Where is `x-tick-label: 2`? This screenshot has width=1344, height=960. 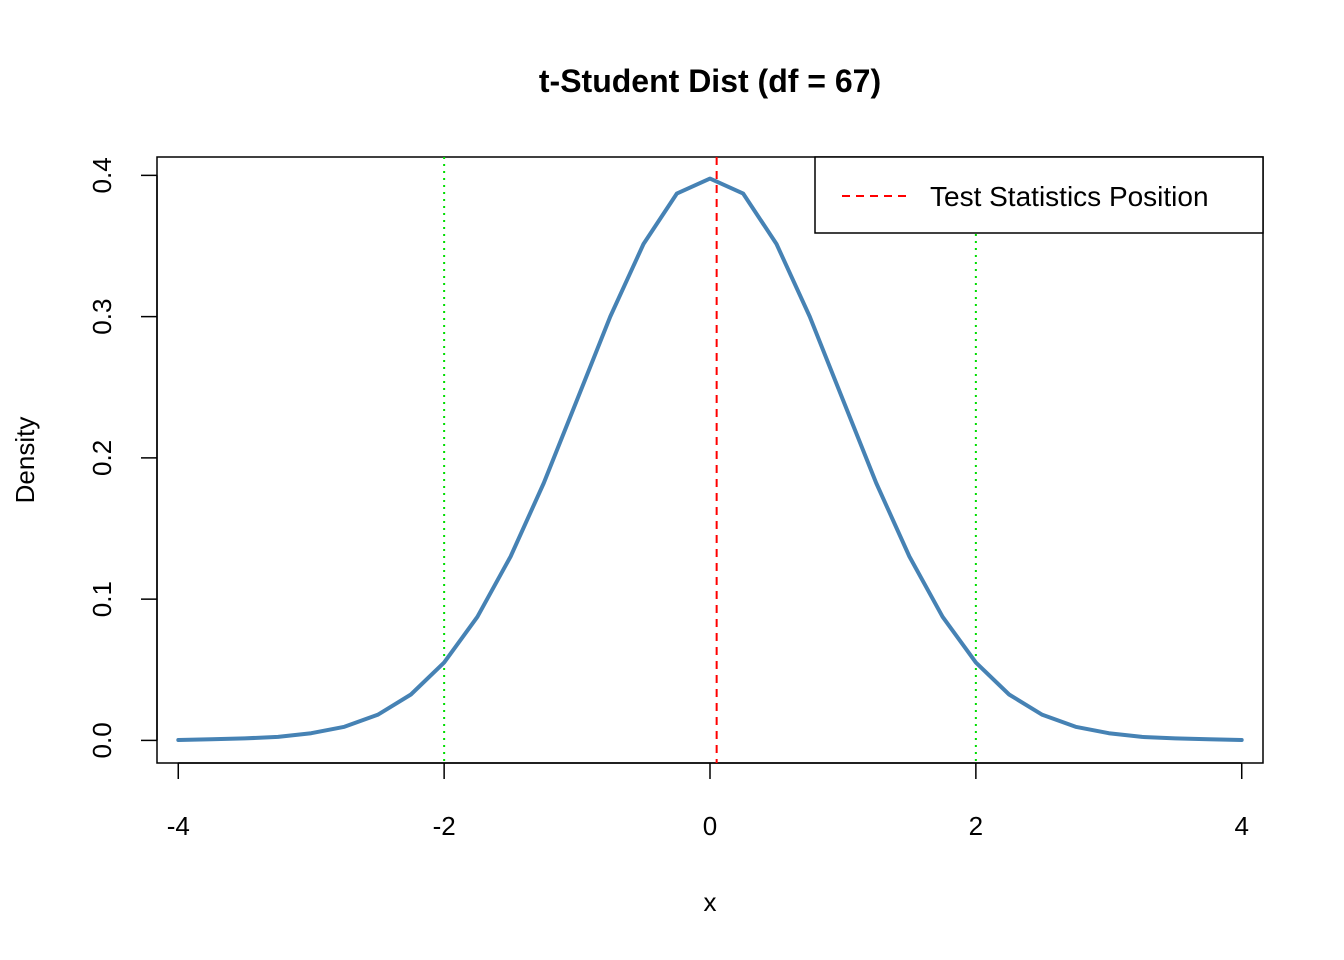
x-tick-label: 2 is located at coordinates (976, 826).